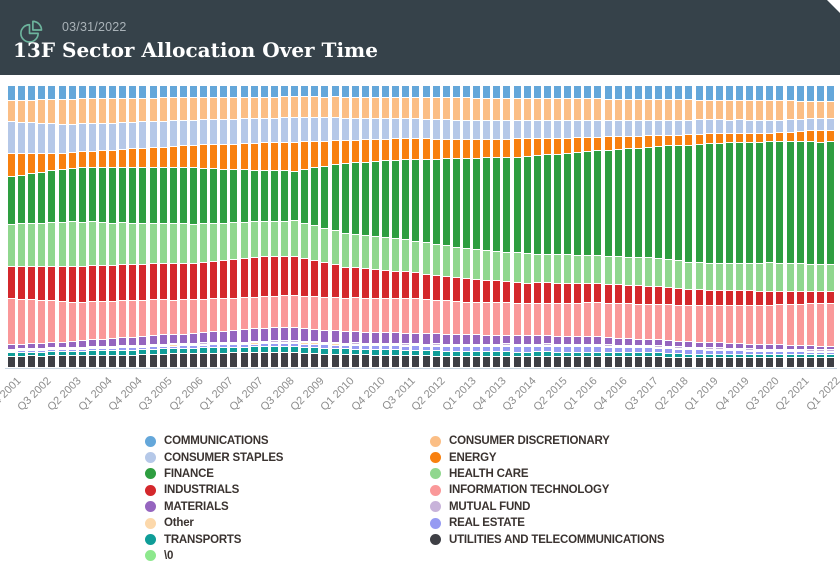  I want to click on legend-item-consumer-staples: CONSUMER STAPLES, so click(287, 457).